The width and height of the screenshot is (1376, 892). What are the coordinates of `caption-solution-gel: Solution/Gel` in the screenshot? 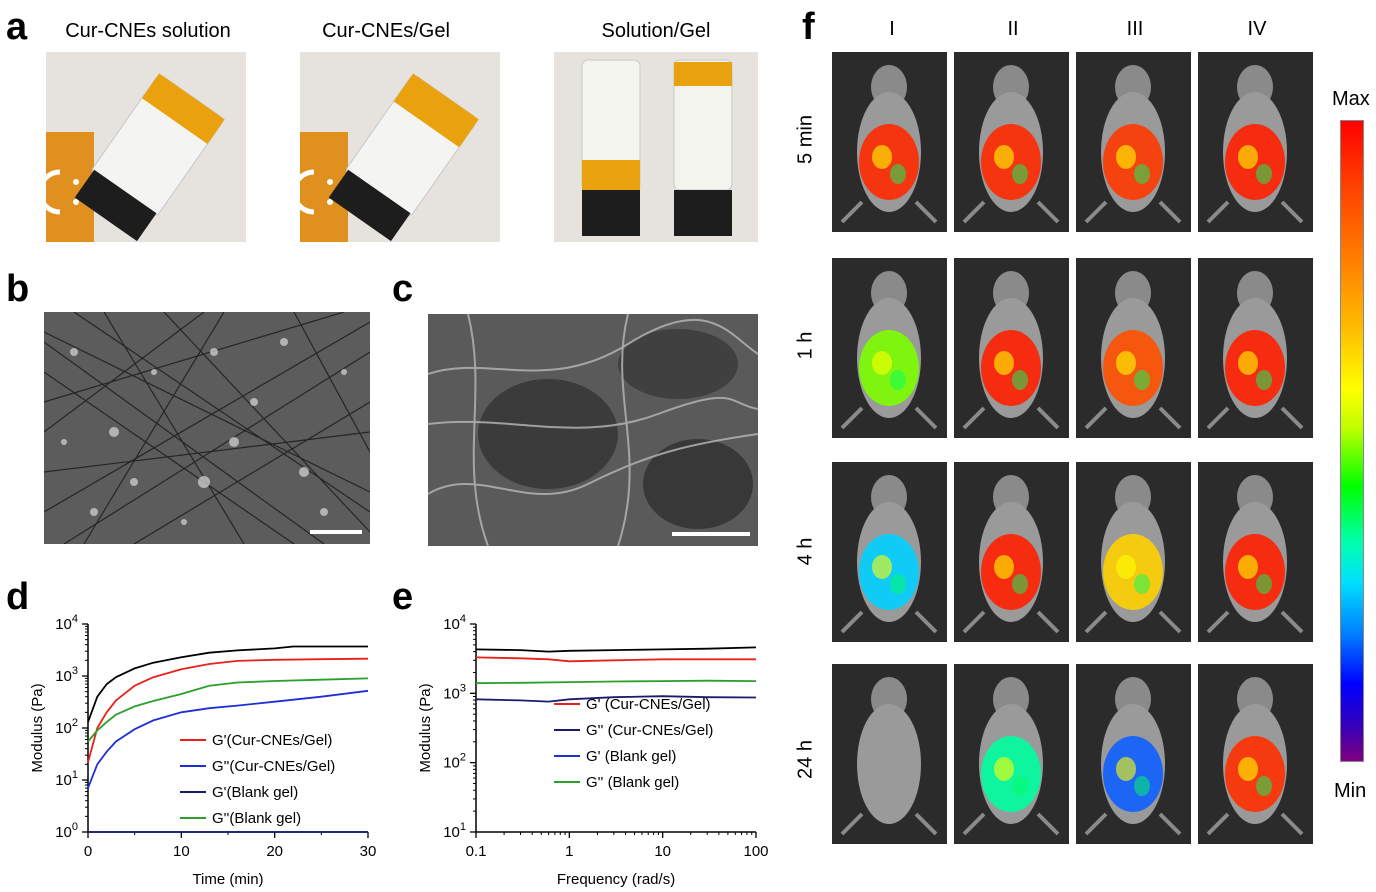 It's located at (656, 31).